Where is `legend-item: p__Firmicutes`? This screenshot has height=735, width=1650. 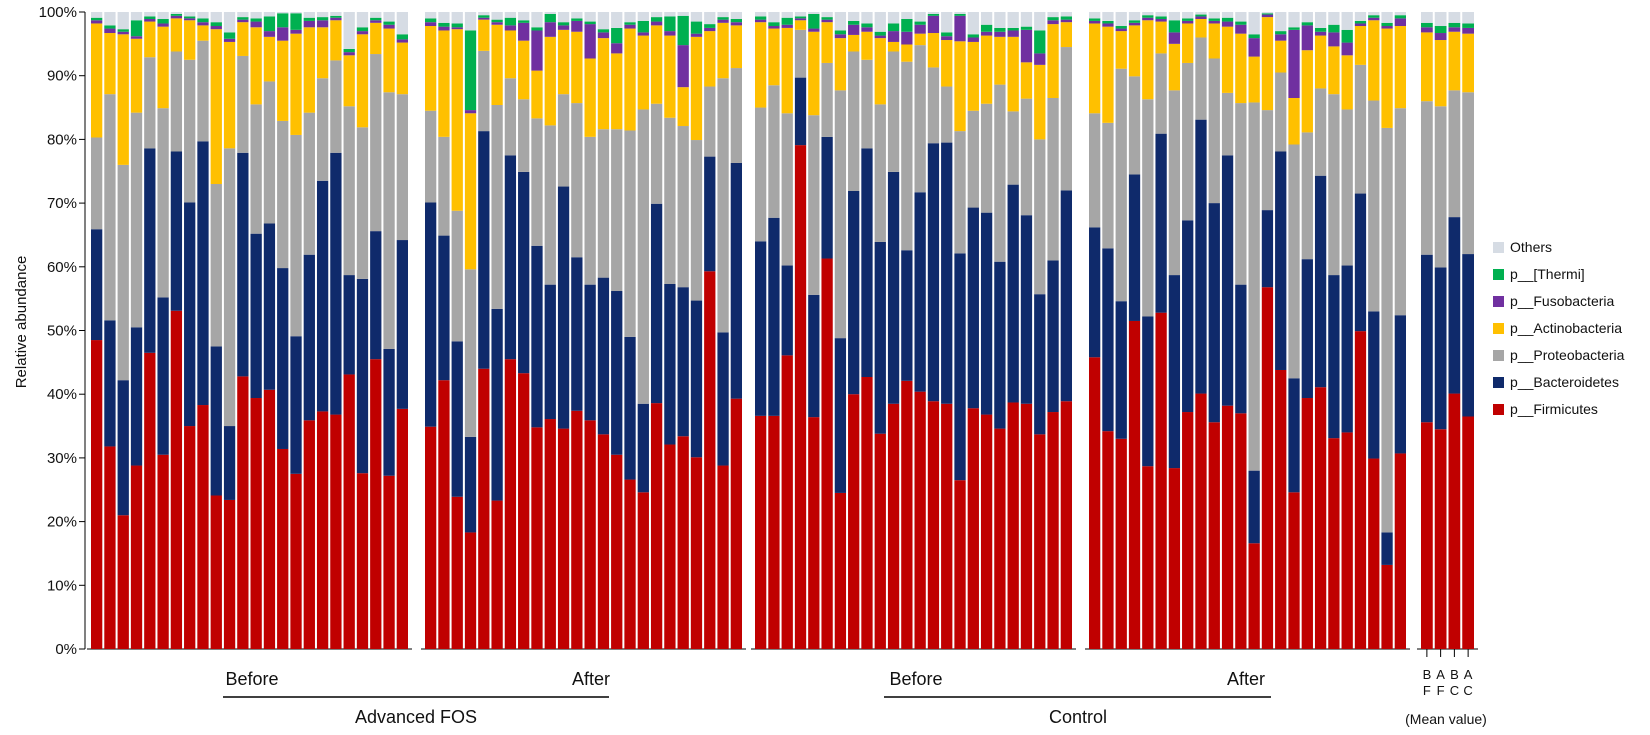 legend-item: p__Firmicutes is located at coordinates (1545, 409).